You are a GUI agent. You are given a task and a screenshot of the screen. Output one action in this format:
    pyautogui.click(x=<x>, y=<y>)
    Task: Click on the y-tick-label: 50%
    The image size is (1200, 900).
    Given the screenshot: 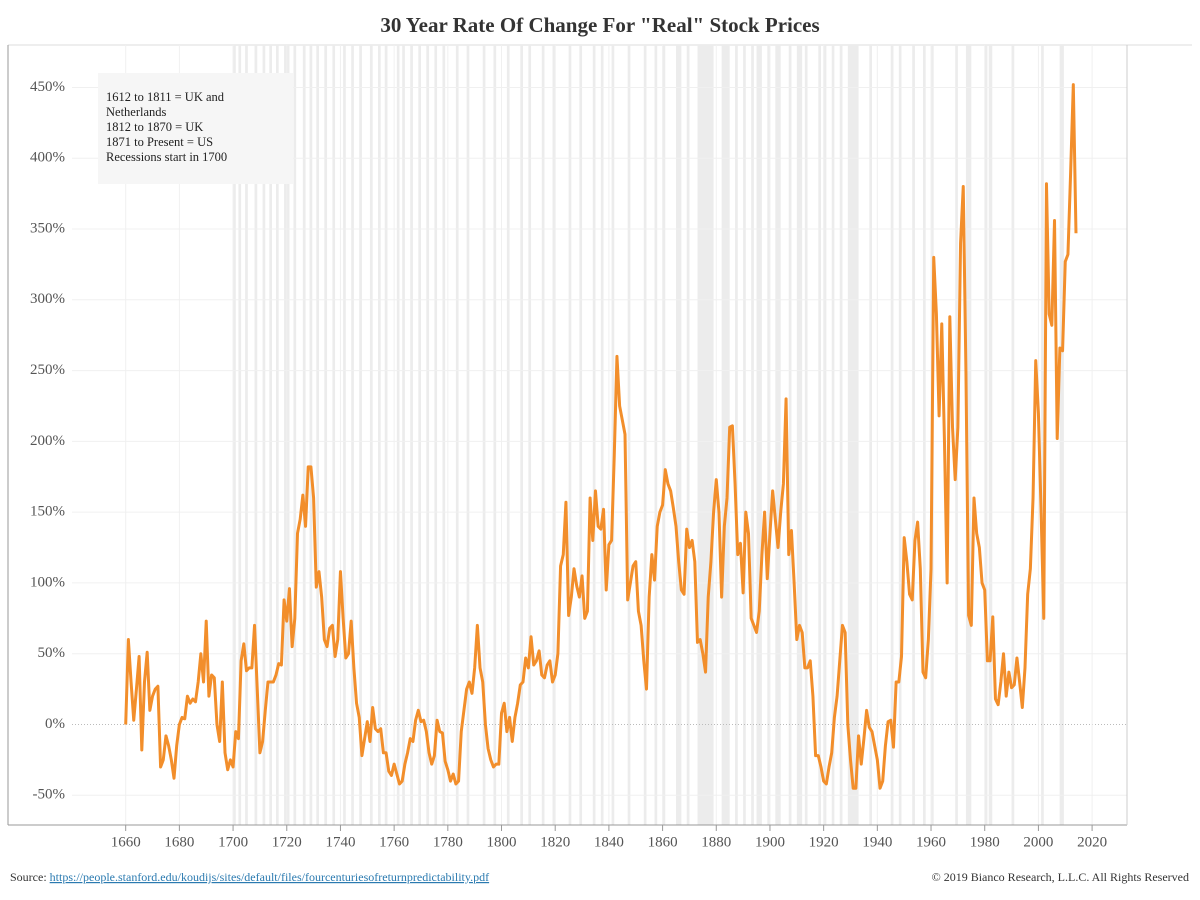 What is the action you would take?
    pyautogui.click(x=52, y=653)
    